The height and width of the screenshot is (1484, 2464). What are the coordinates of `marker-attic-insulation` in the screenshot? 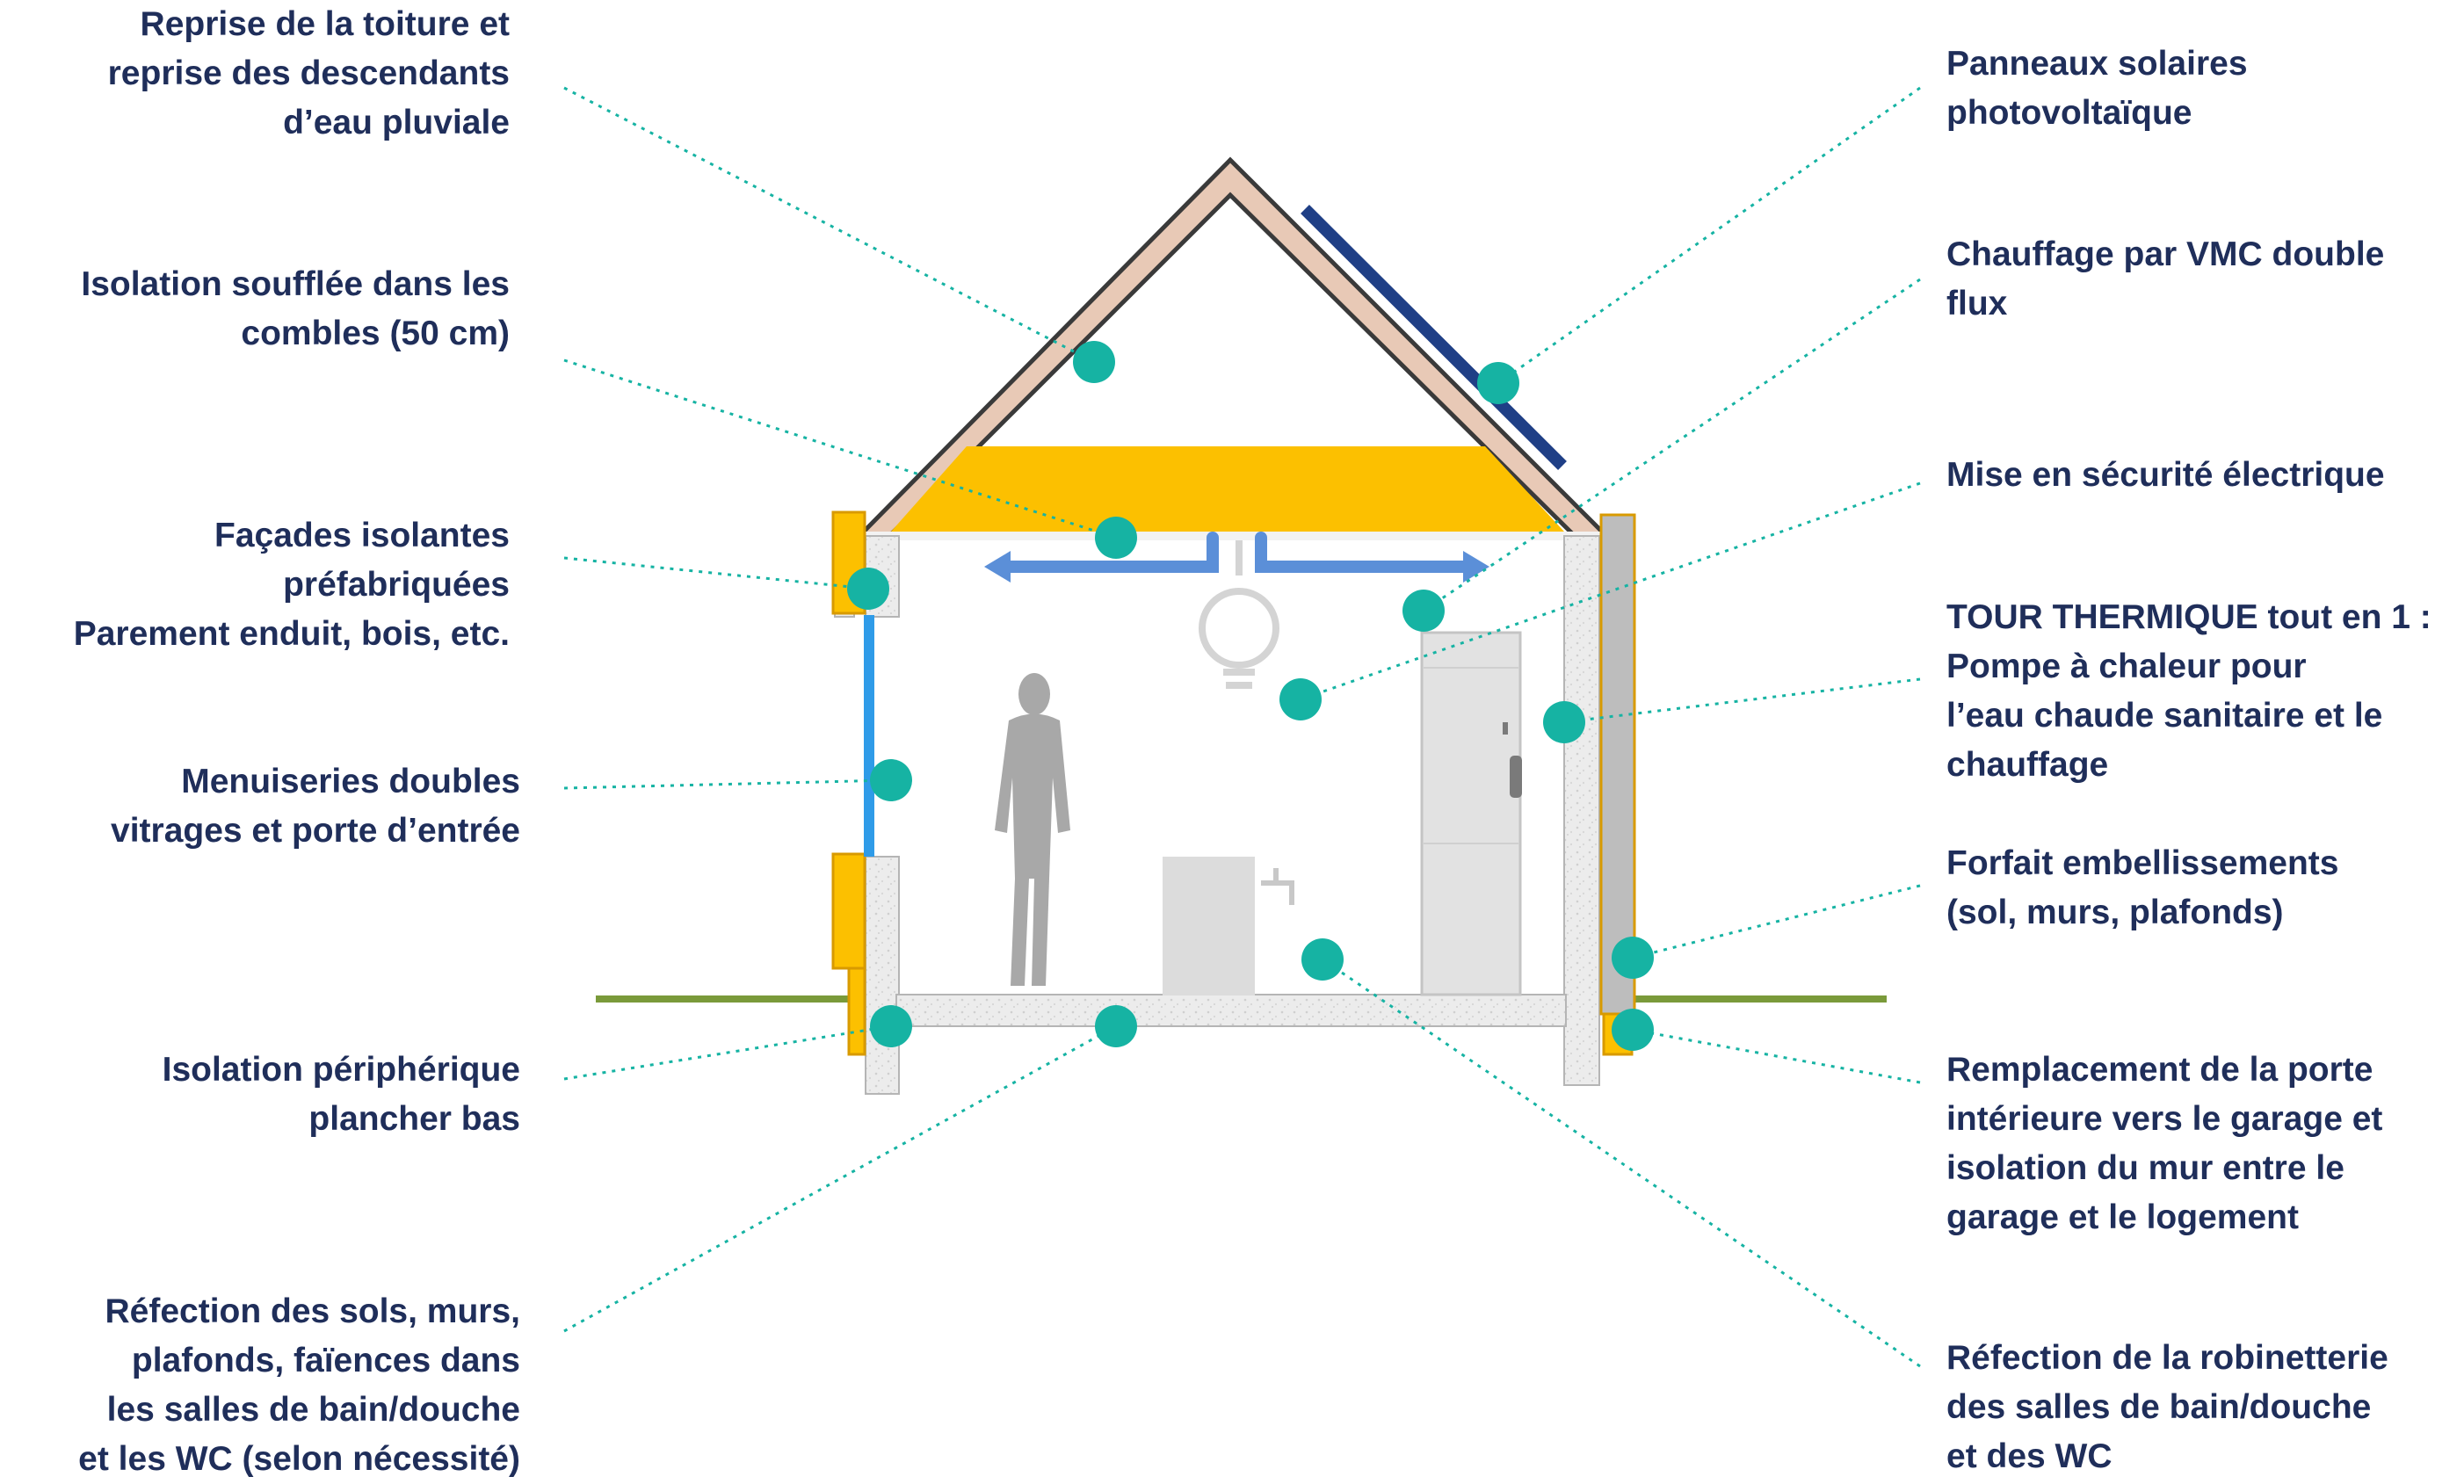 It's located at (1116, 538).